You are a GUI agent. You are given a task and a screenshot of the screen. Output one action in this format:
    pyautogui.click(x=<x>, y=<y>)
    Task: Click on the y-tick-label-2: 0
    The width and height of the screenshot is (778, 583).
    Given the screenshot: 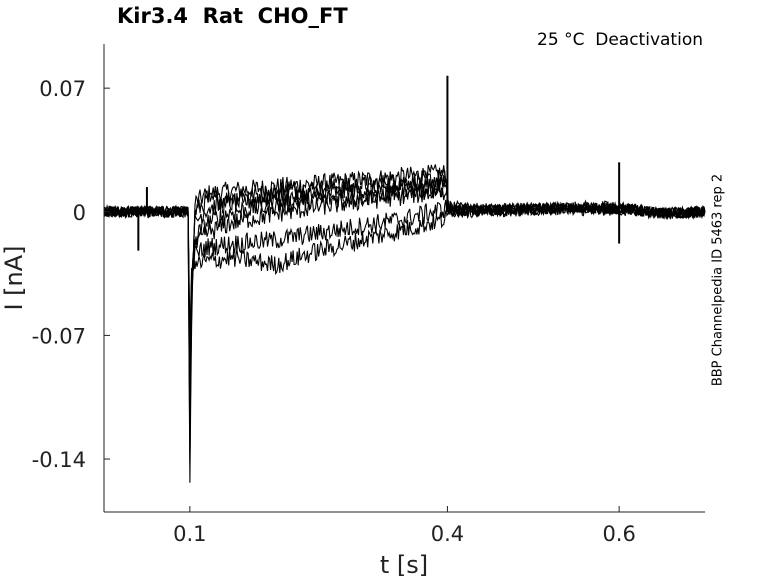 What is the action you would take?
    pyautogui.click(x=79, y=213)
    